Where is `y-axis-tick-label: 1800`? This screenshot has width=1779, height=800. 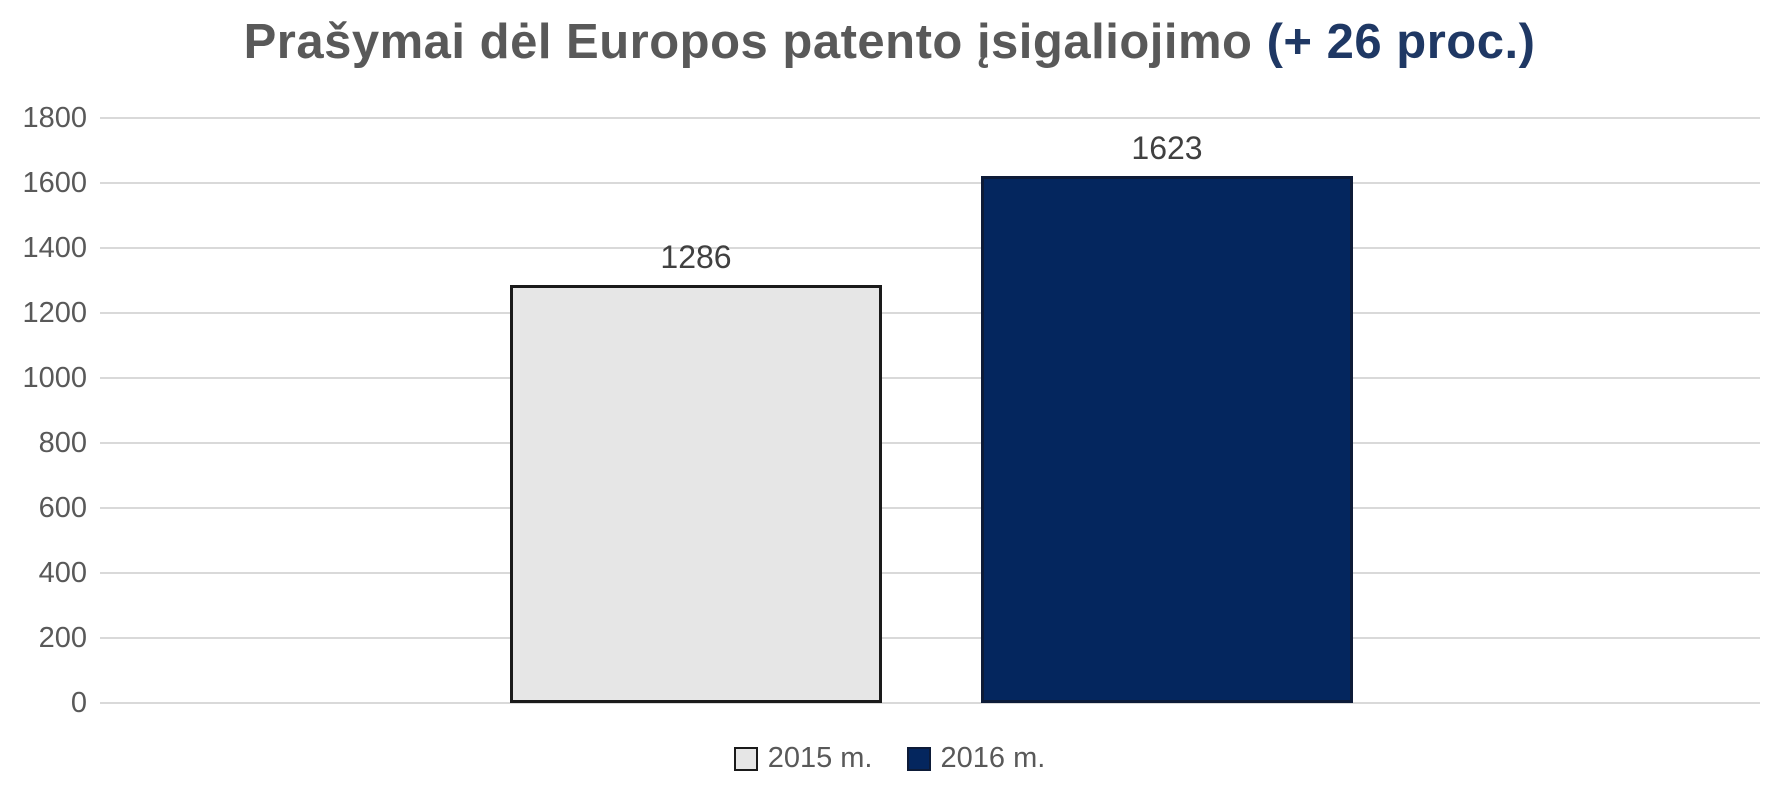 y-axis-tick-label: 1800 is located at coordinates (54, 118).